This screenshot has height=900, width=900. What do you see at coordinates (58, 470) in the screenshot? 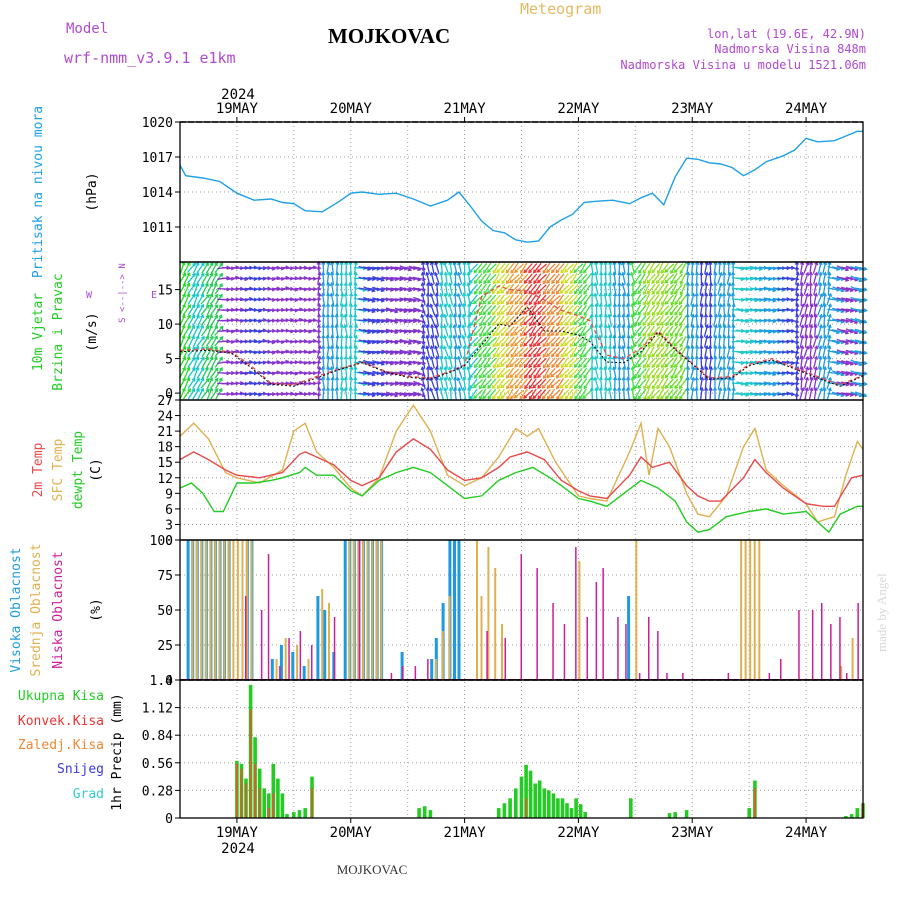
I see `temp-label-sfc: SFC Temp` at bounding box center [58, 470].